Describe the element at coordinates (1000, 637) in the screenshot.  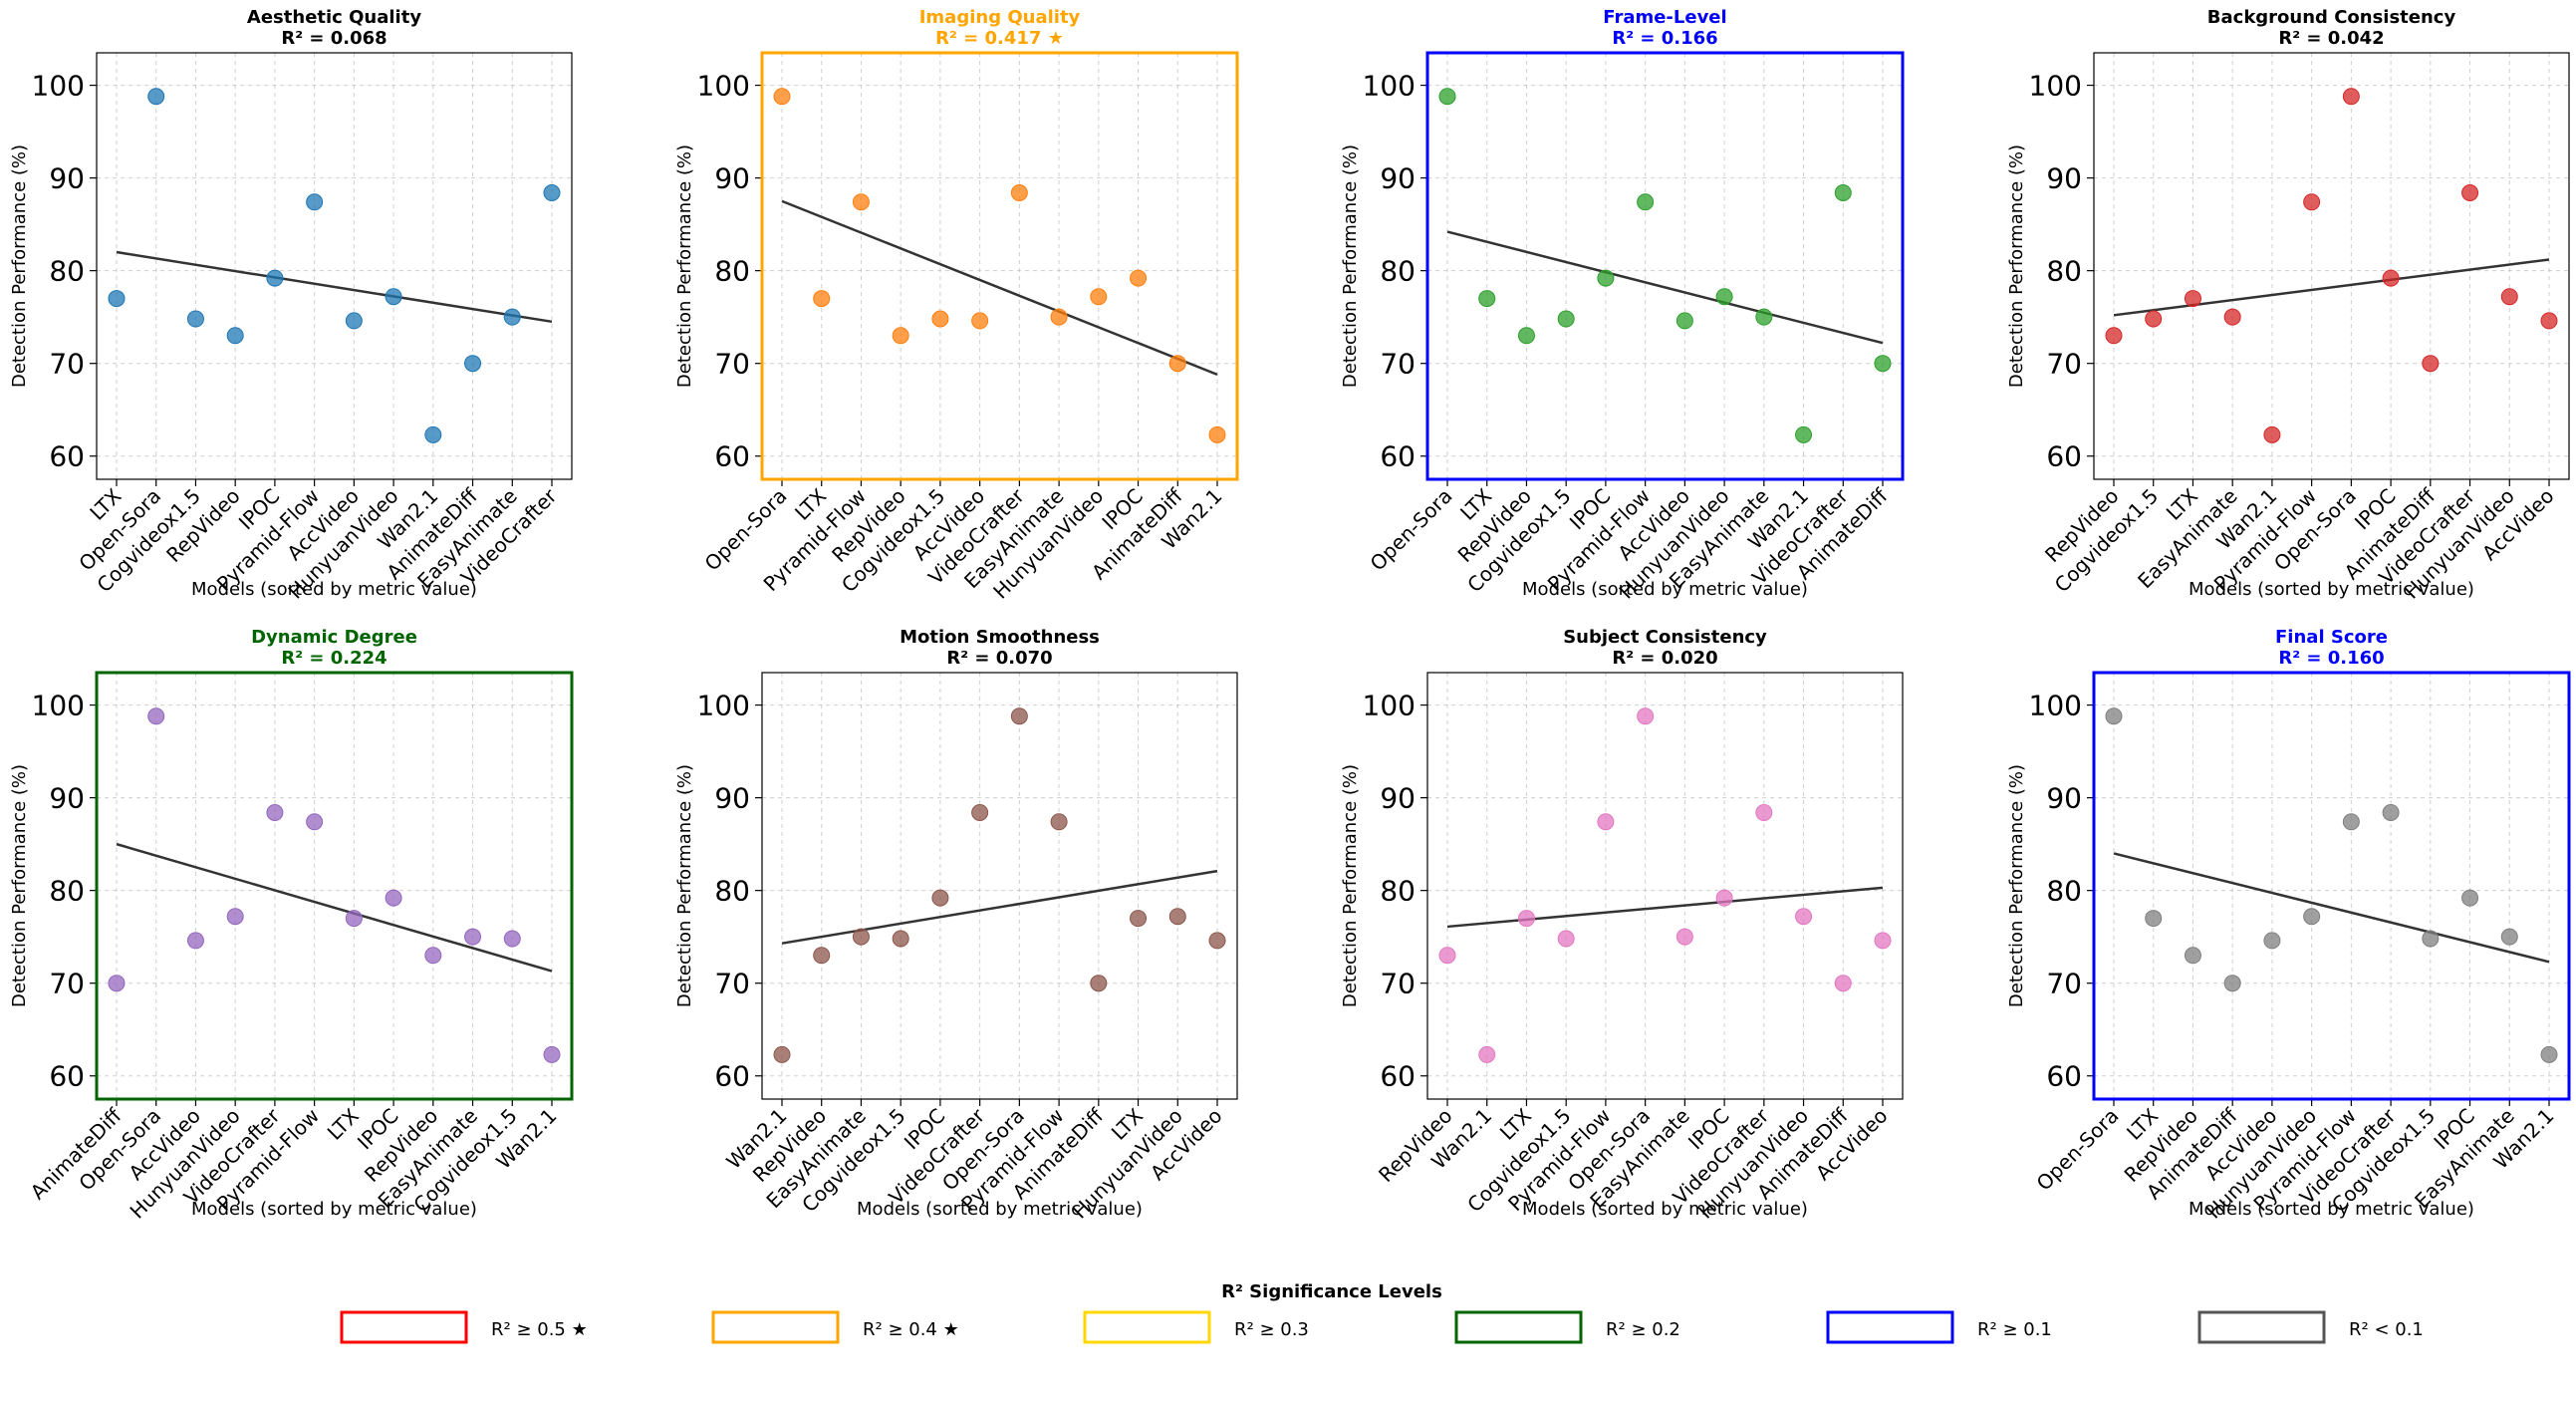
I see `subplot-title: Motion Smoothness` at that location.